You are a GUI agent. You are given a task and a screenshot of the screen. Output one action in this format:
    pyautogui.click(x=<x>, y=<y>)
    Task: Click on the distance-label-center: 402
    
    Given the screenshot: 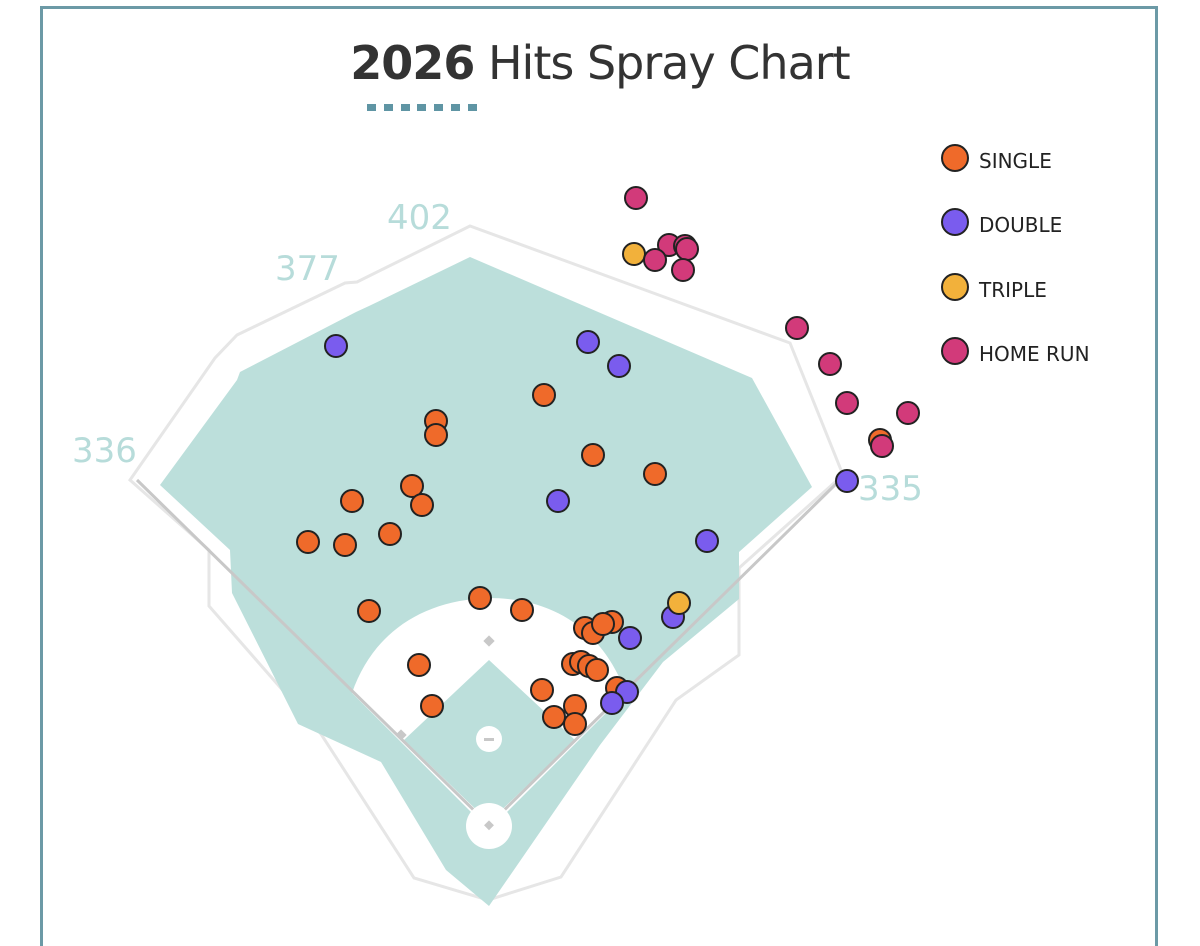 What is the action you would take?
    pyautogui.click(x=419, y=218)
    